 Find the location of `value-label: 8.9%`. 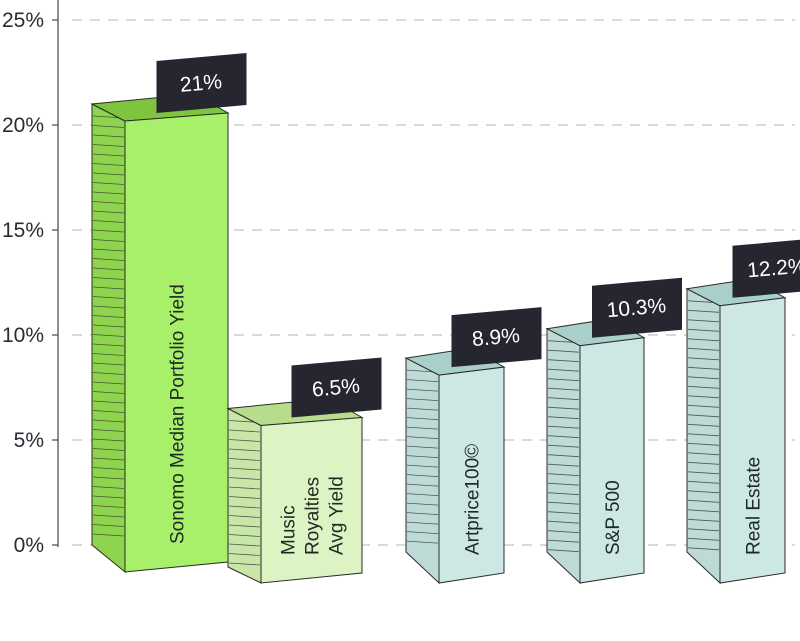

value-label: 8.9% is located at coordinates (496, 337).